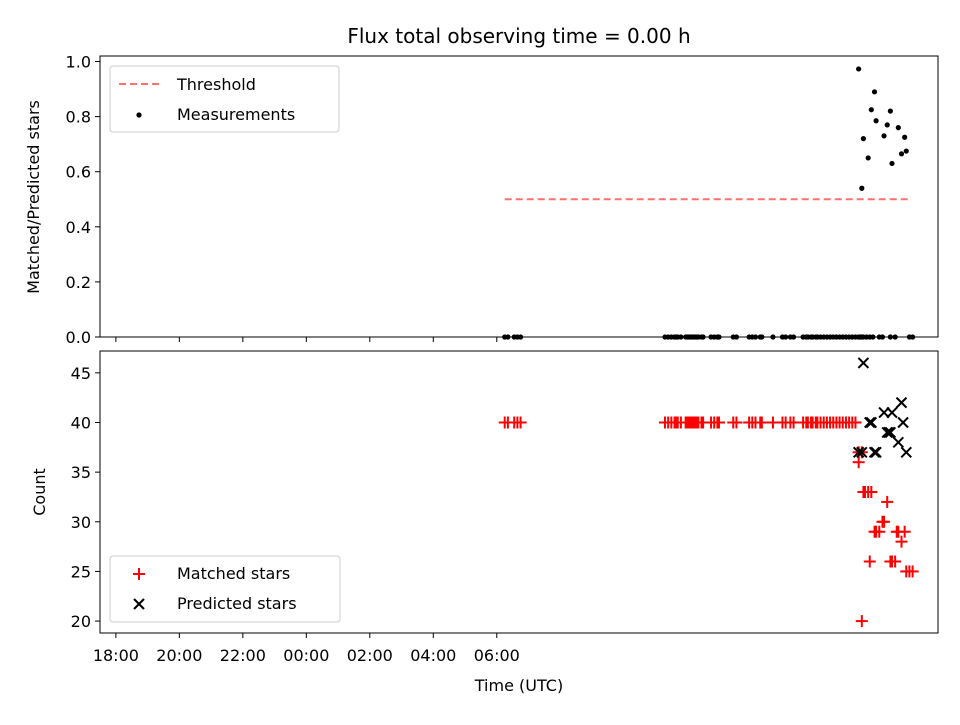 Image resolution: width=960 pixels, height=725 pixels. I want to click on x-tick-label: 00:00, so click(306, 655).